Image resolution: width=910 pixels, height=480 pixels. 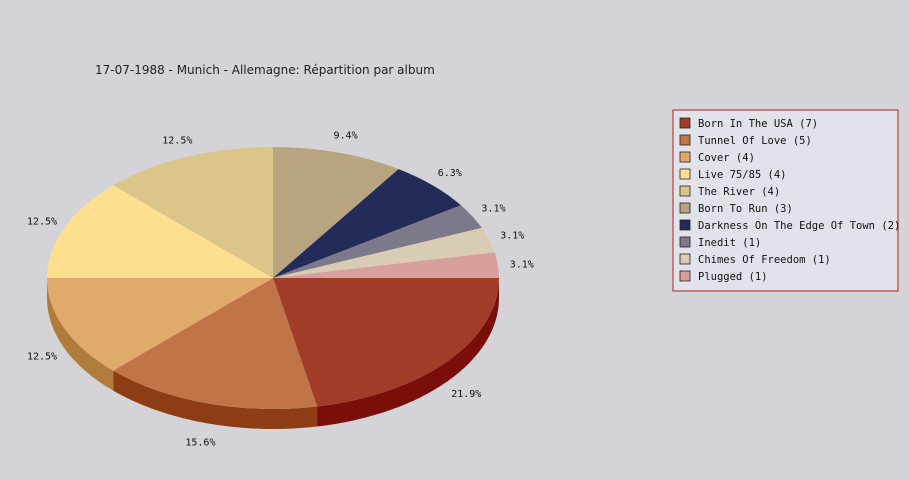 What do you see at coordinates (215, 400) in the screenshot?
I see `pie-side-tunnel-of-love` at bounding box center [215, 400].